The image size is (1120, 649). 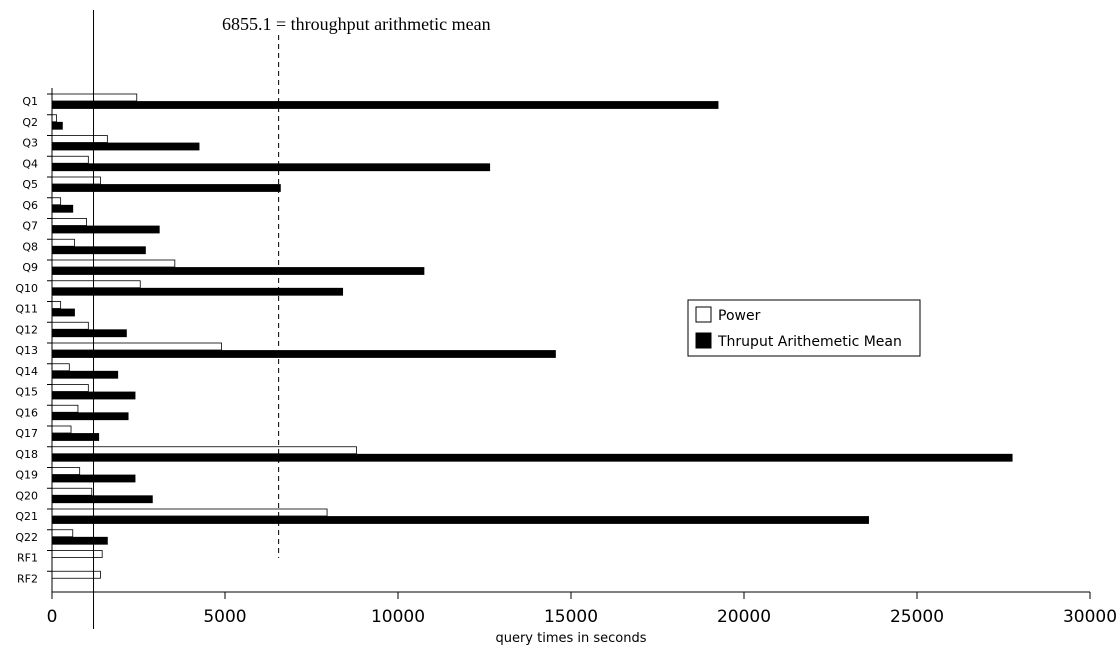 I want to click on legend: Power Thruput Arithemetic Mean, so click(x=804, y=328).